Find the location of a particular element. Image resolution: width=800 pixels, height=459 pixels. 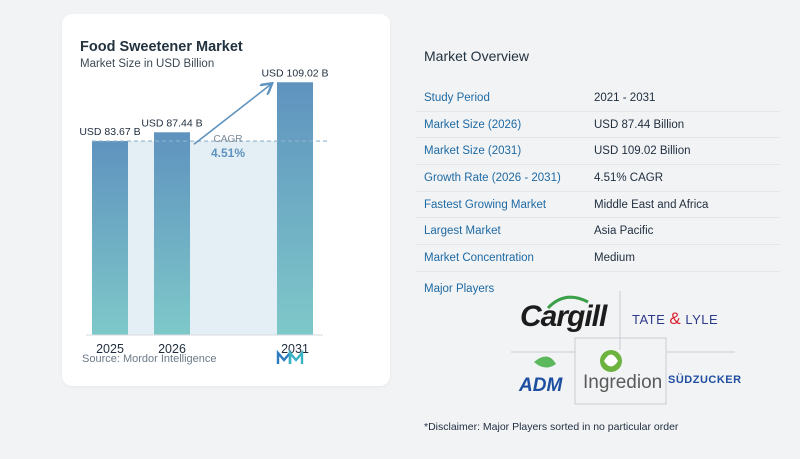

cargill-logo: Cargill is located at coordinates (563, 316).